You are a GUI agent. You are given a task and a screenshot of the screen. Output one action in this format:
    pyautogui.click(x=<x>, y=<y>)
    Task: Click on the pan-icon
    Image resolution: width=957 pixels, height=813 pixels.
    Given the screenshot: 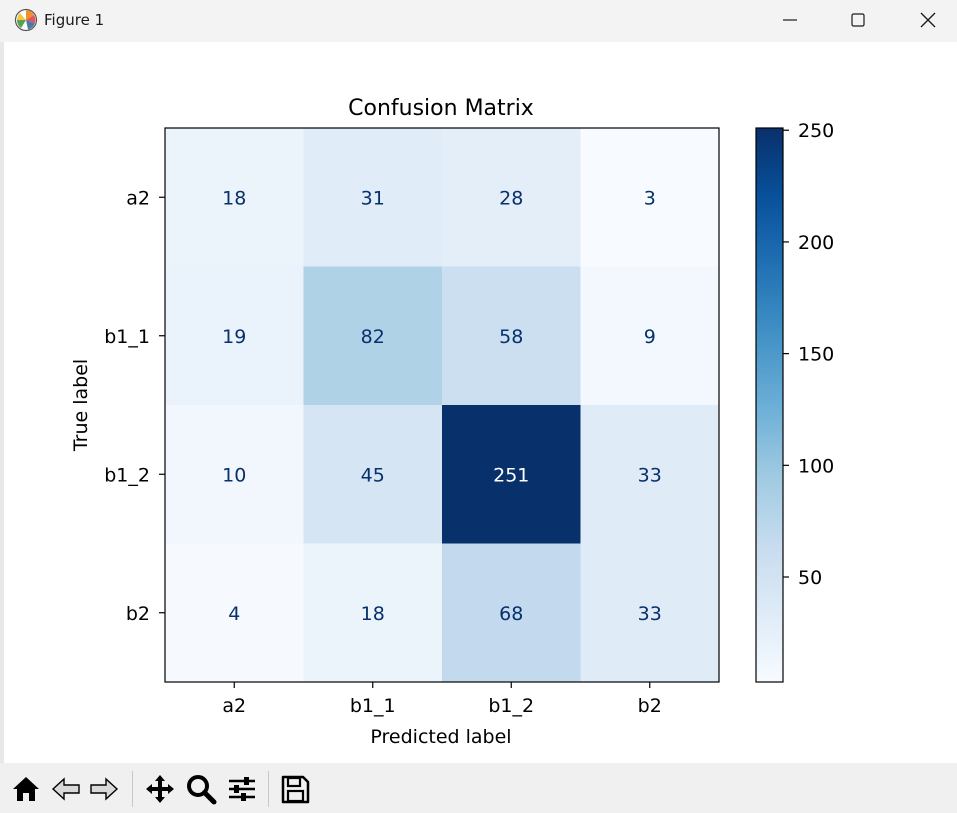 What is the action you would take?
    pyautogui.click(x=160, y=789)
    